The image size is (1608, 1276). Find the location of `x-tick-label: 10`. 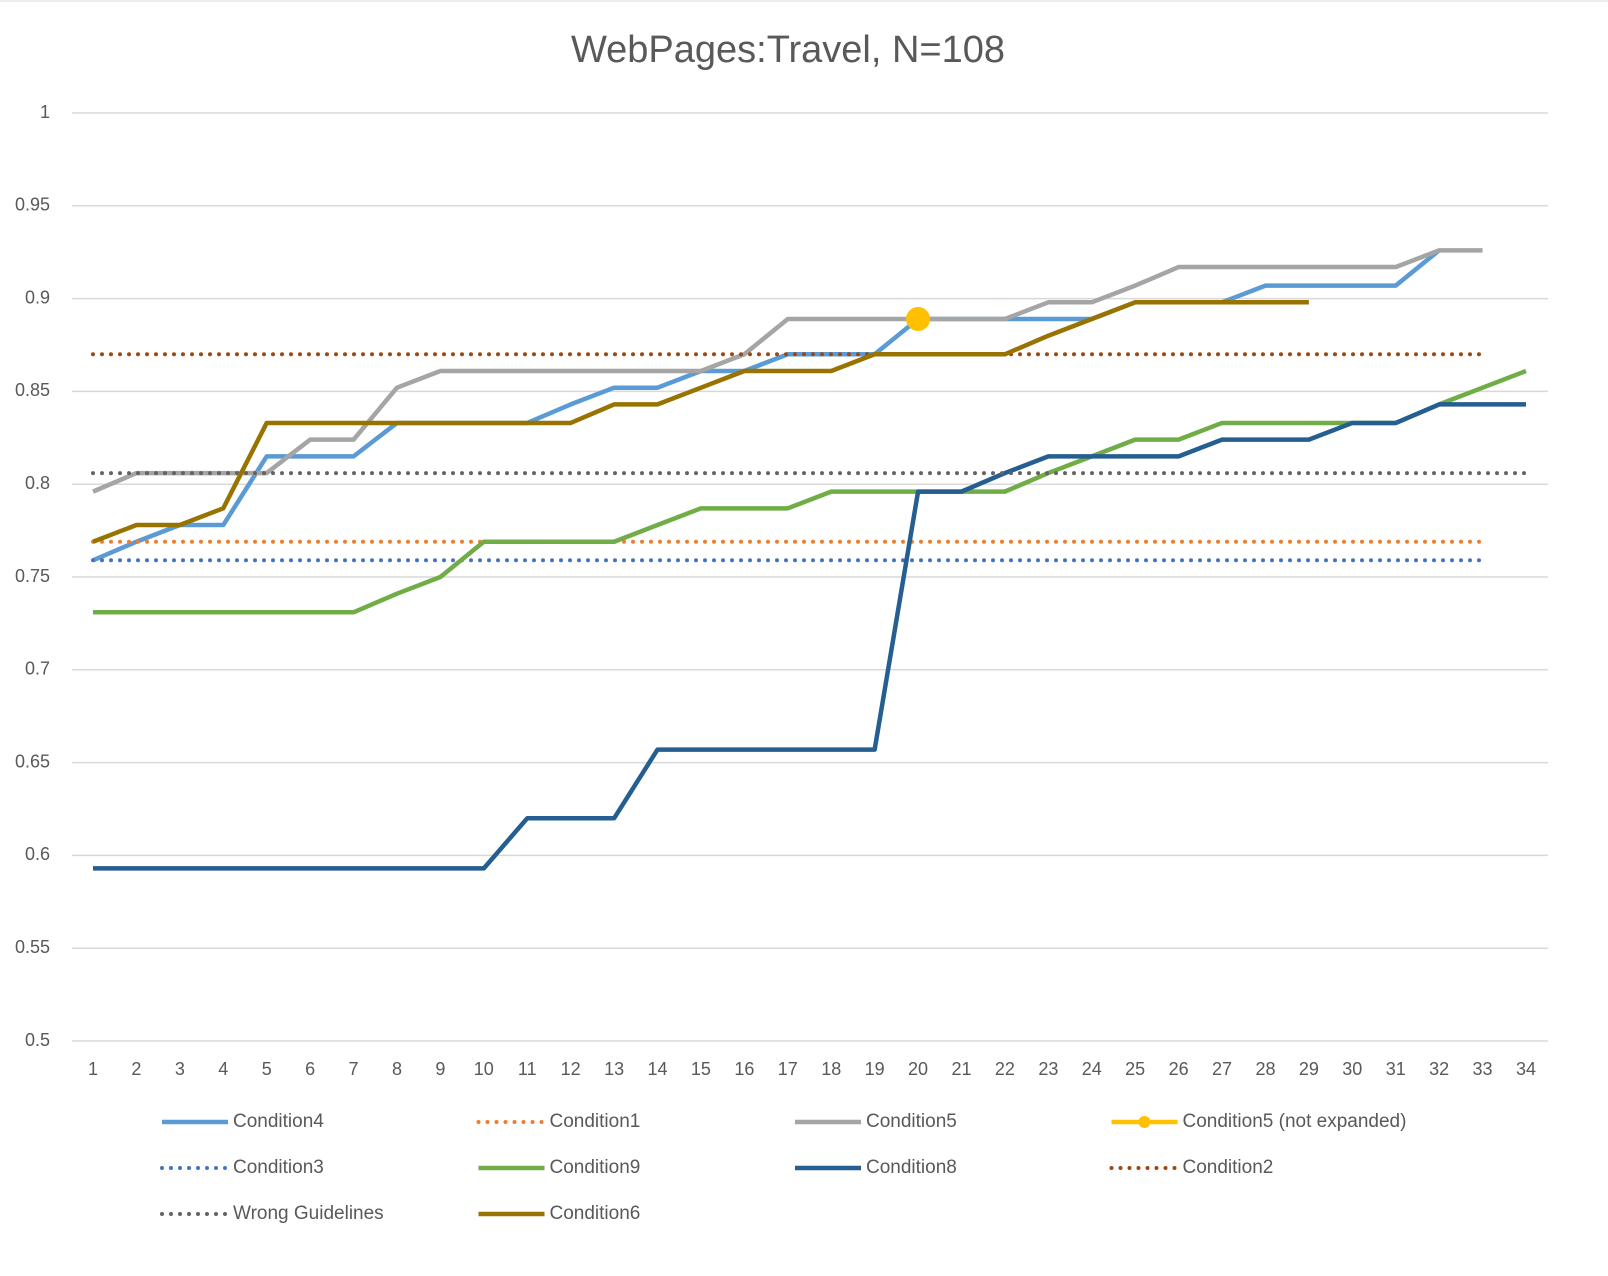

x-tick-label: 10 is located at coordinates (484, 1069).